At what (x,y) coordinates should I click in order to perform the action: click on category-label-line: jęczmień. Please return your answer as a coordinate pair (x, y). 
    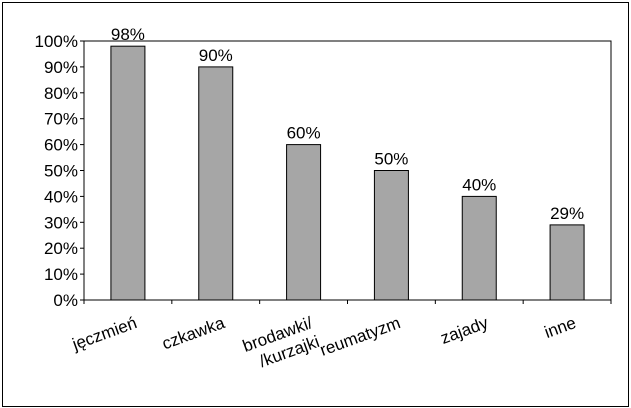
    Looking at the image, I should click on (104, 333).